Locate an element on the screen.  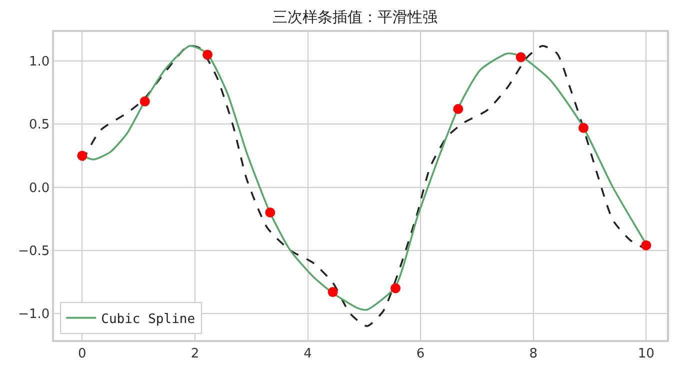
y-tick-label: 0.0 is located at coordinates (39, 188).